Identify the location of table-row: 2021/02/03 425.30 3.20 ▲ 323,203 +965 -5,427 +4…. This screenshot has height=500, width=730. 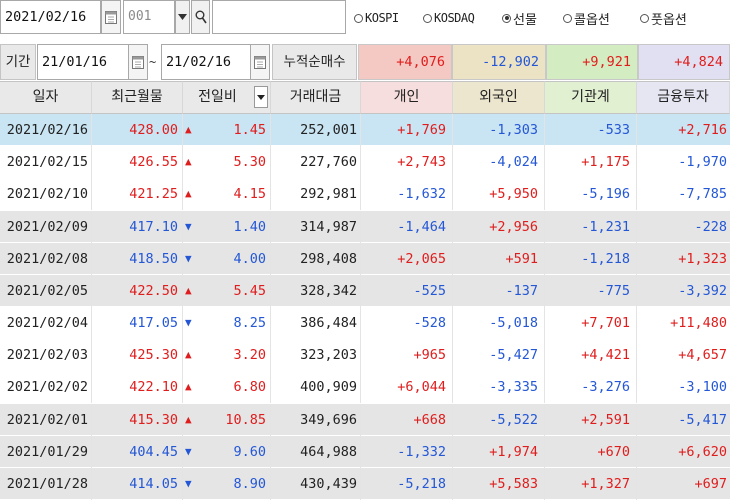
(365, 355).